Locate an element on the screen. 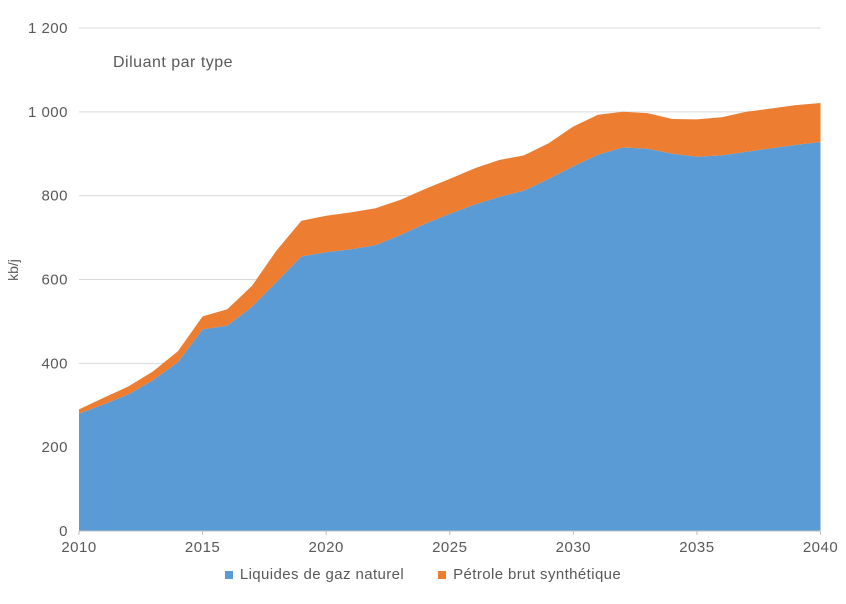  y-tick-label-1000: 1 000 is located at coordinates (48, 112).